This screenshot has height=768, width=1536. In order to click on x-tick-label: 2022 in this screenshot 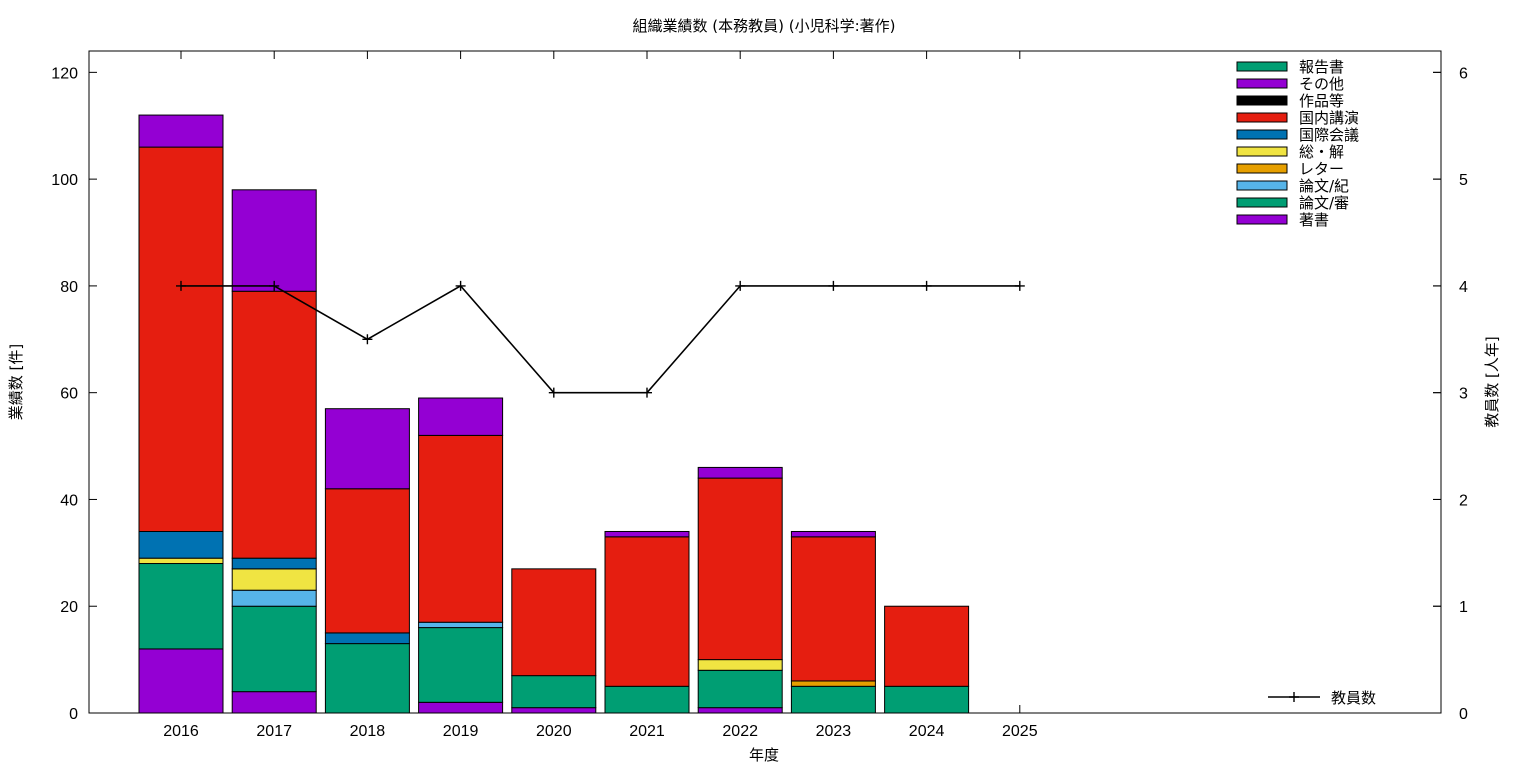, I will do `click(740, 731)`.